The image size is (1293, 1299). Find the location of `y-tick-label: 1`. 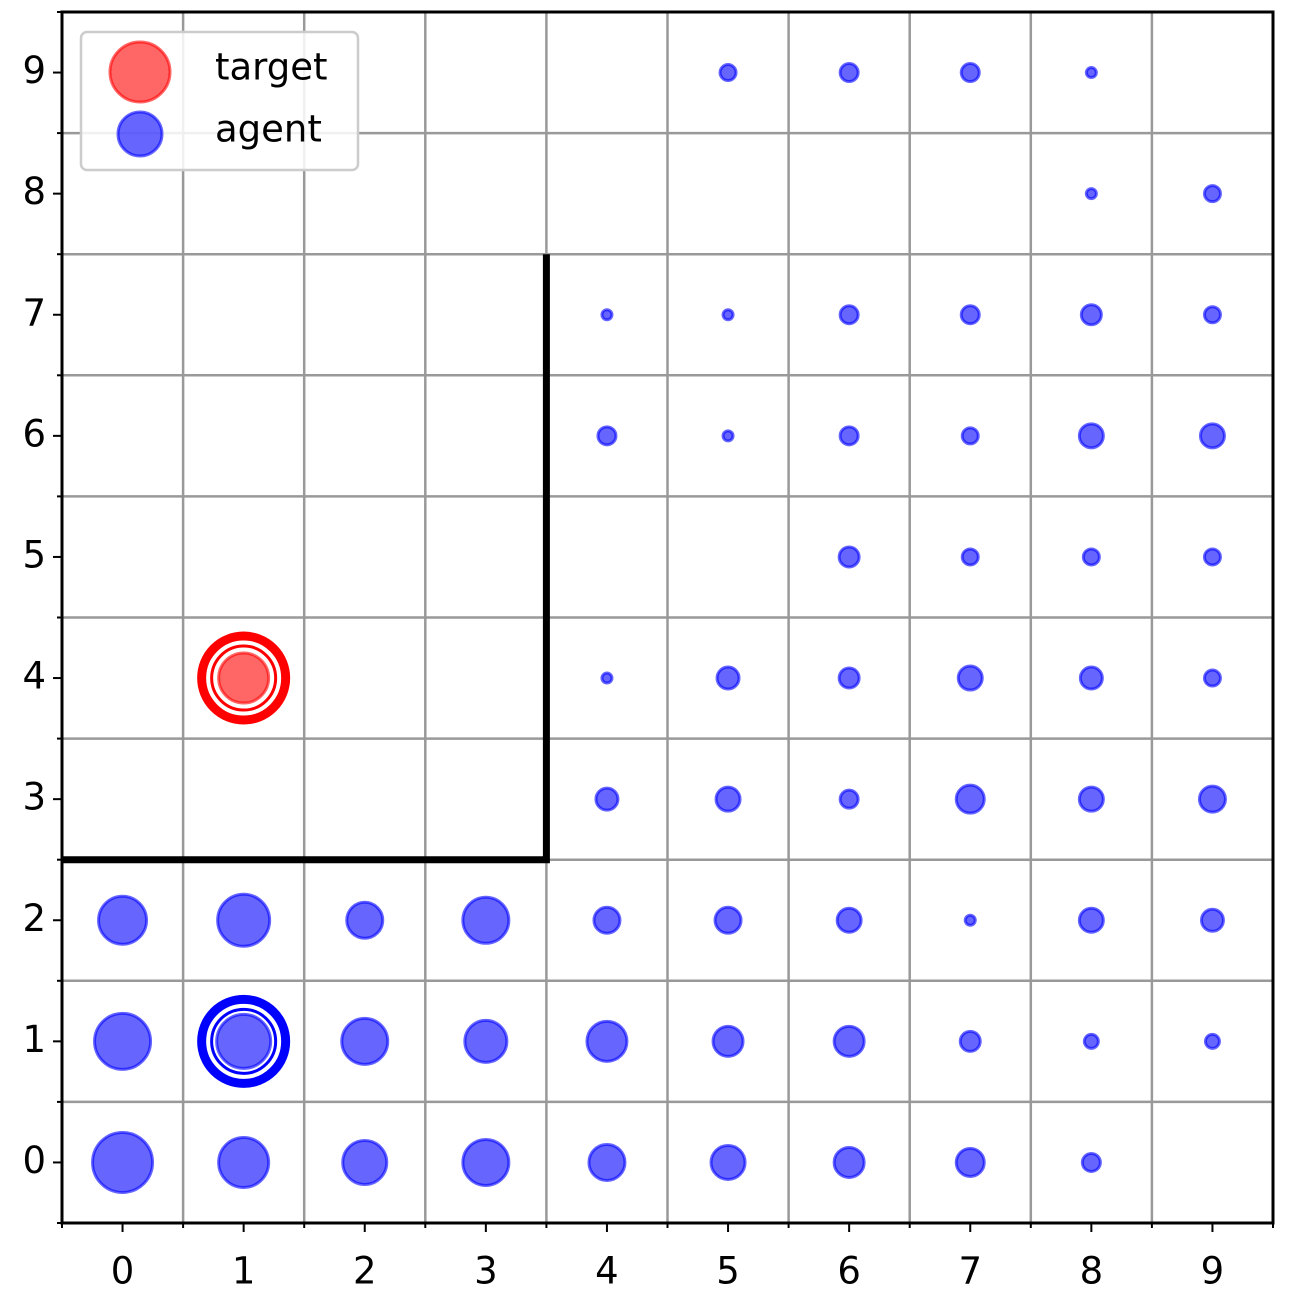

y-tick-label: 1 is located at coordinates (34, 1039).